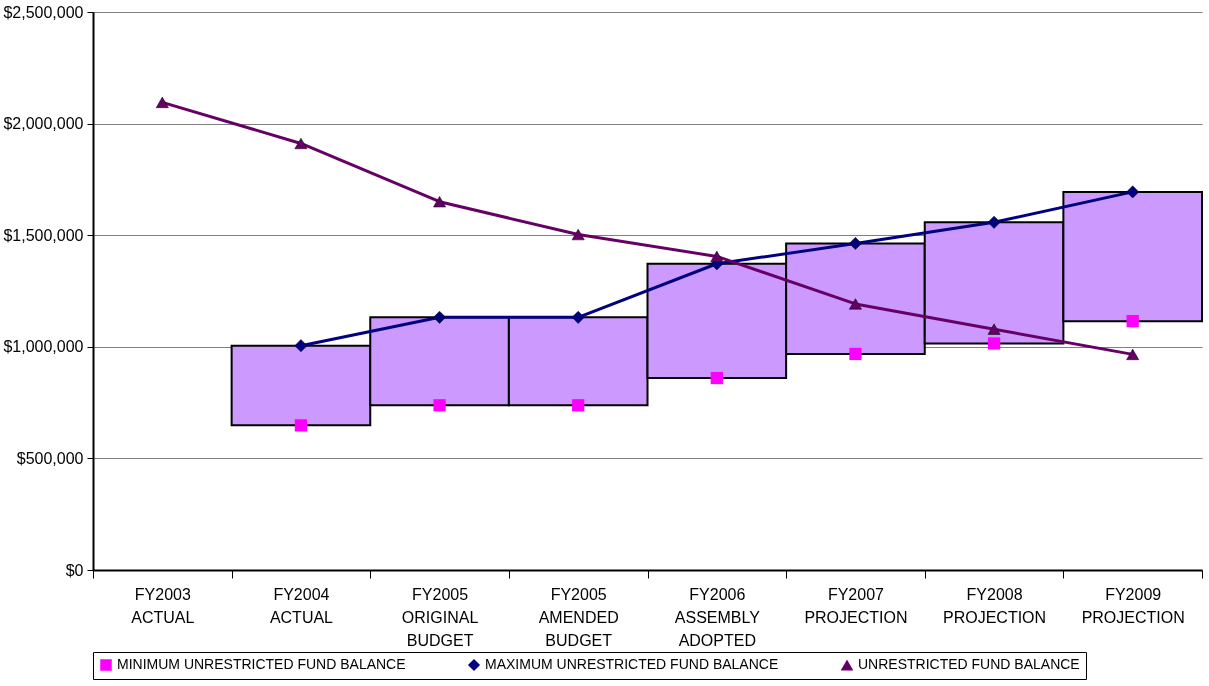 This screenshot has height=686, width=1209. Describe the element at coordinates (43, 124) in the screenshot. I see `y-tick-label: $2,000,000` at that location.